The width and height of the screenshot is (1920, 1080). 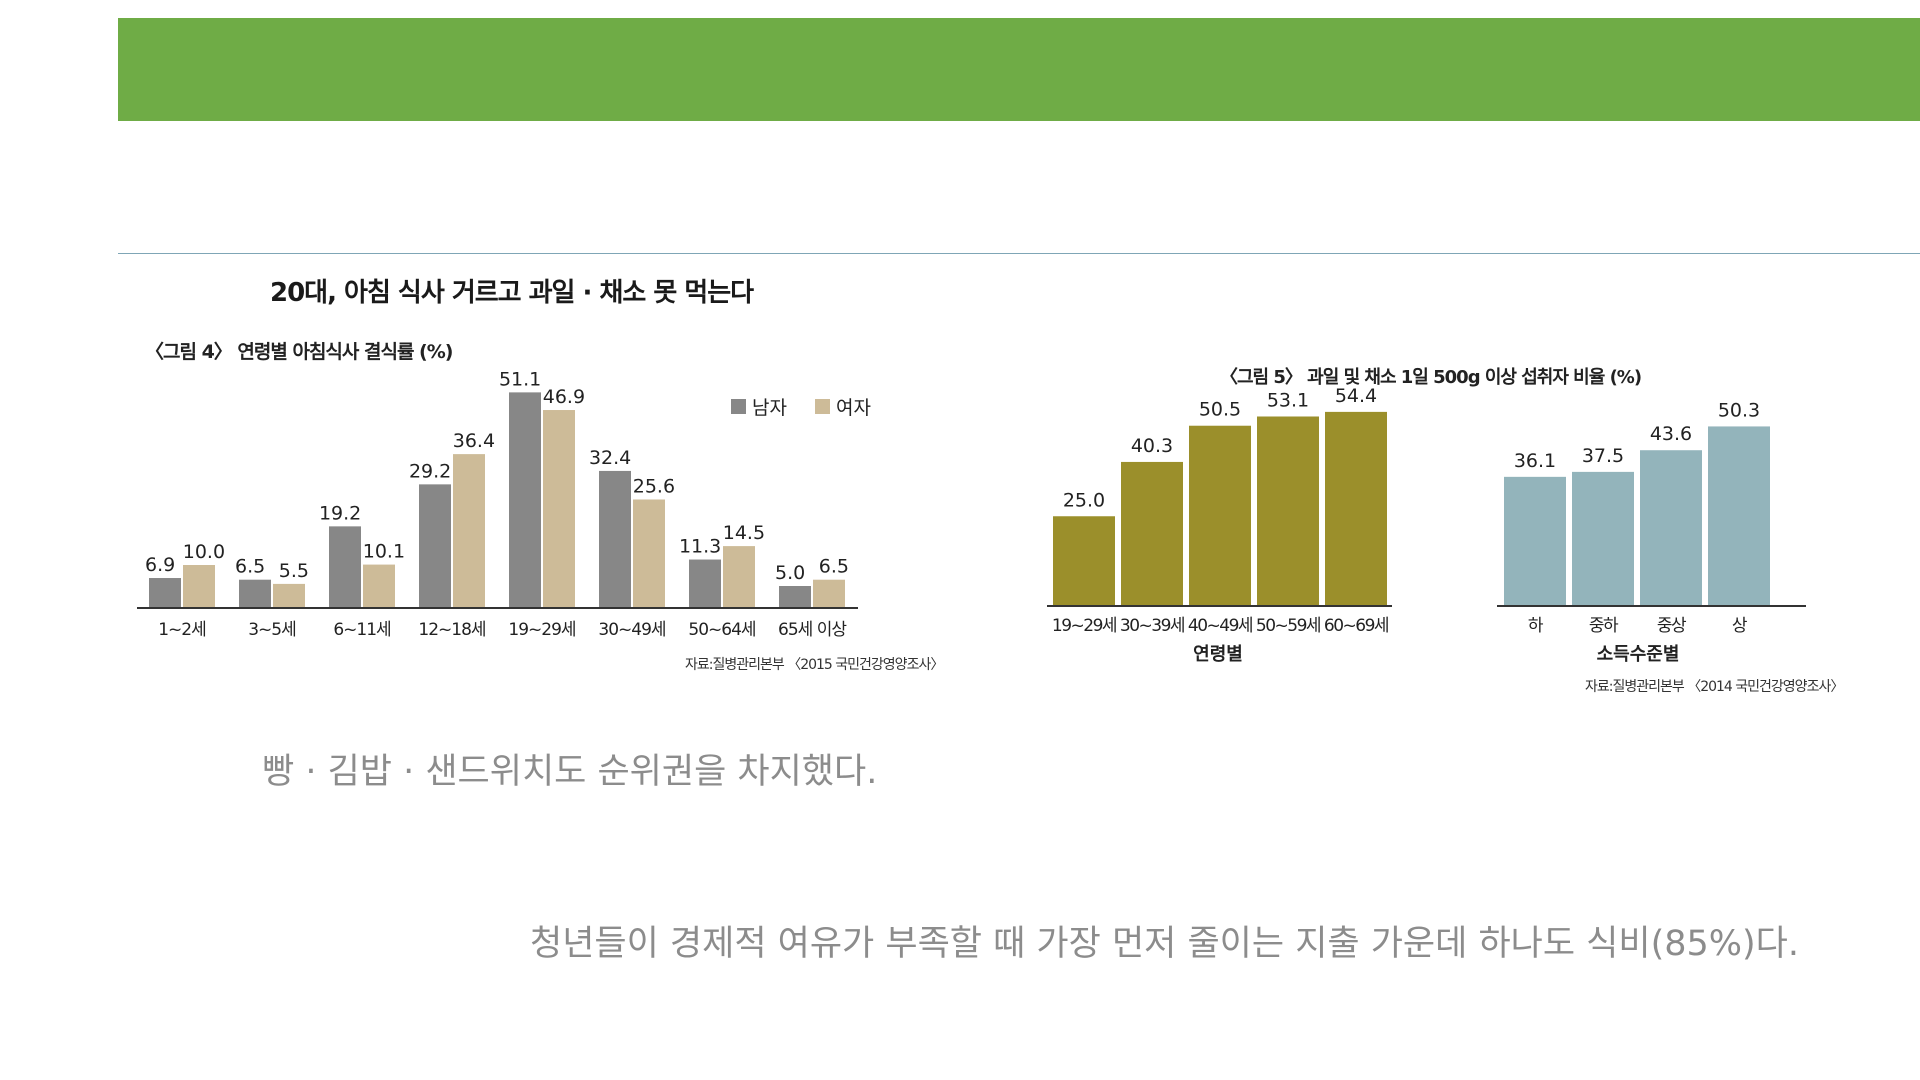 What do you see at coordinates (1535, 461) in the screenshot?
I see `data-label: 36.1` at bounding box center [1535, 461].